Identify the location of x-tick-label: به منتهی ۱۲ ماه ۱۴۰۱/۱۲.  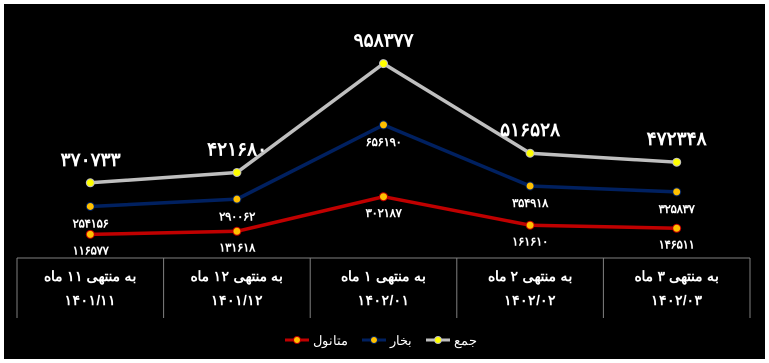
(237, 288).